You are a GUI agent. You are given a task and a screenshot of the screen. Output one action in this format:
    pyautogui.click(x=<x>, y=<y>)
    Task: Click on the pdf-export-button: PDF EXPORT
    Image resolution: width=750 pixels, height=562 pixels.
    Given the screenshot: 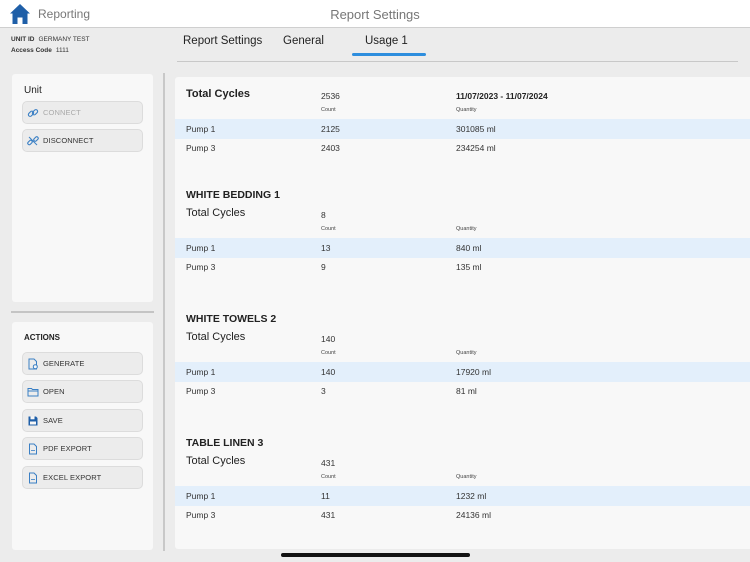 What is the action you would take?
    pyautogui.click(x=82, y=448)
    